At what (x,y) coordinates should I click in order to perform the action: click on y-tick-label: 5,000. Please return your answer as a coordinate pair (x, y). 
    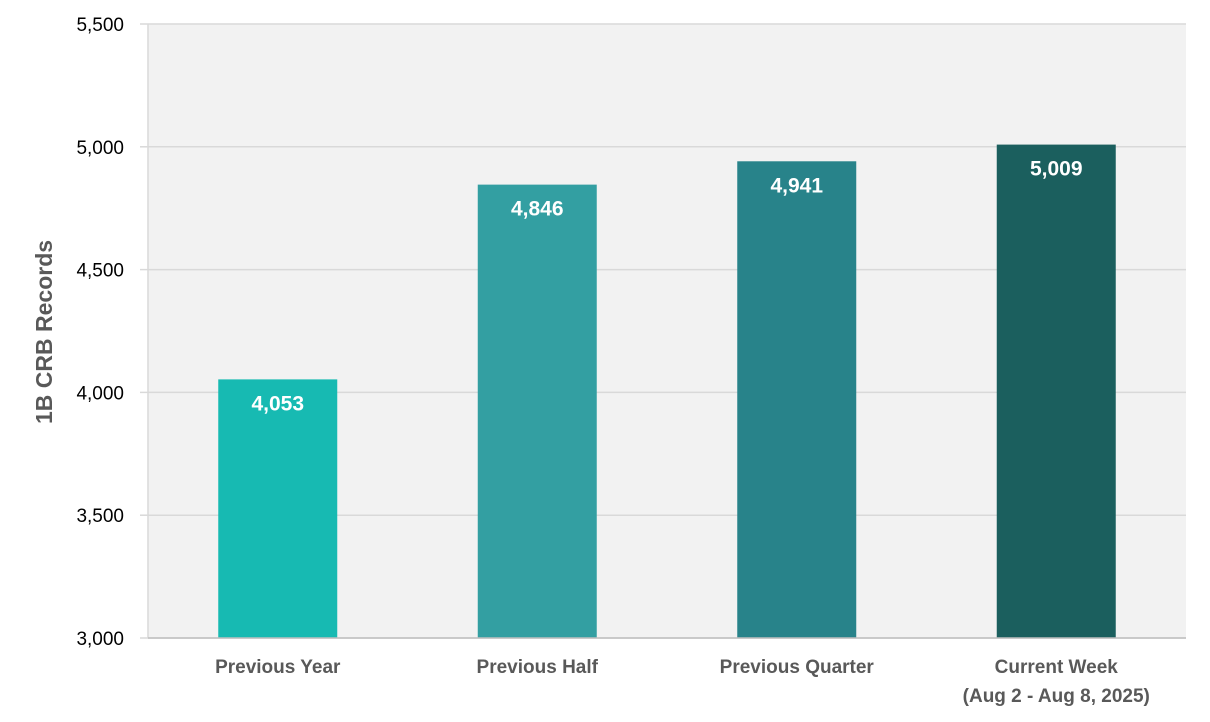
    Looking at the image, I should click on (100, 148).